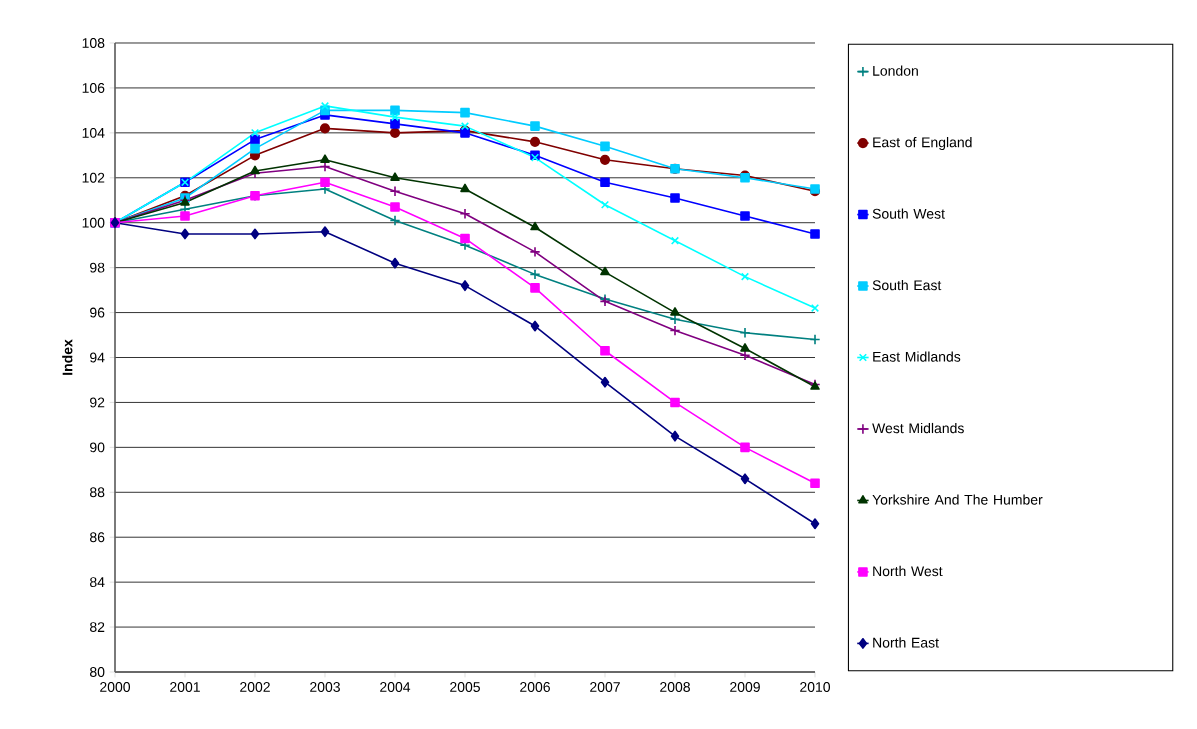  I want to click on y-tick-label: 94, so click(97, 357).